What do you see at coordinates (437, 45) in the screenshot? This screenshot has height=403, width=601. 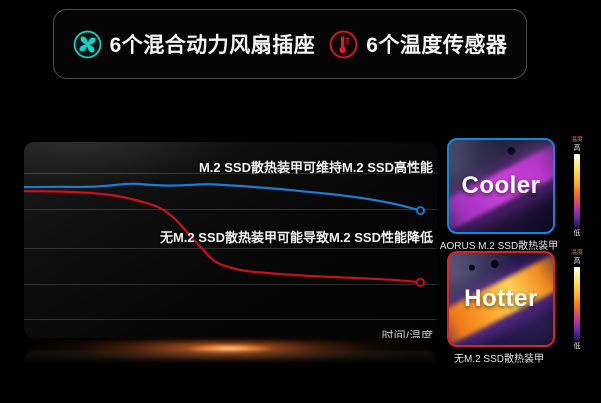 I see `temp-sensors-label: 6个温度传感器` at bounding box center [437, 45].